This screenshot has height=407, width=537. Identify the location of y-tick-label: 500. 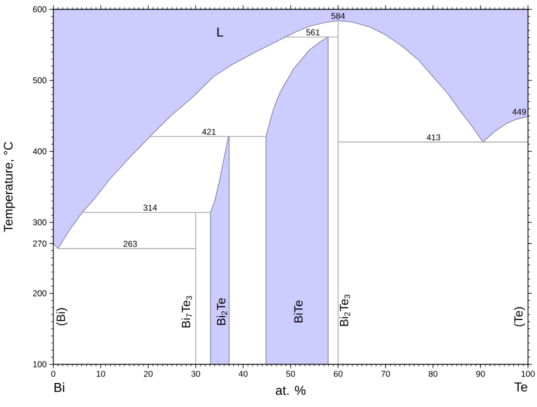
(39, 80).